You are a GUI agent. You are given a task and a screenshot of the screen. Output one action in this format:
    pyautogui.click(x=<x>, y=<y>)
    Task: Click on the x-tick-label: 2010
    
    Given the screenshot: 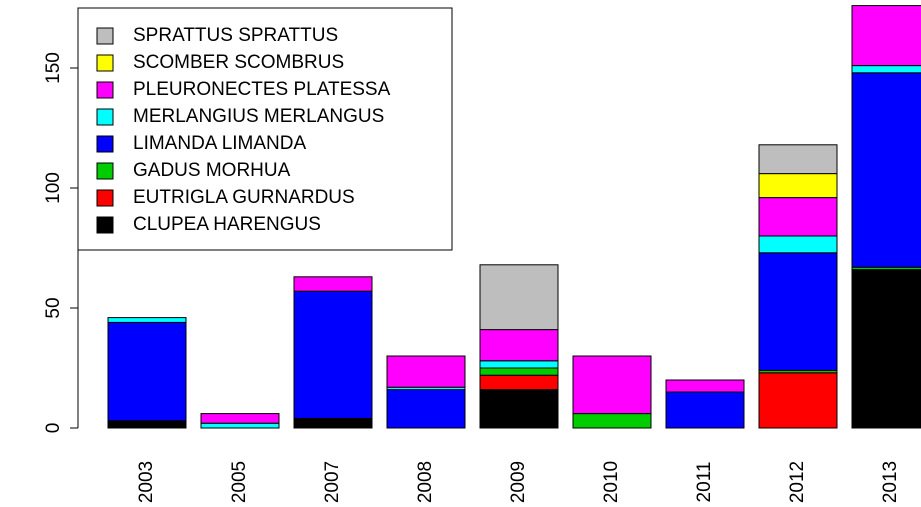 What is the action you would take?
    pyautogui.click(x=611, y=482)
    